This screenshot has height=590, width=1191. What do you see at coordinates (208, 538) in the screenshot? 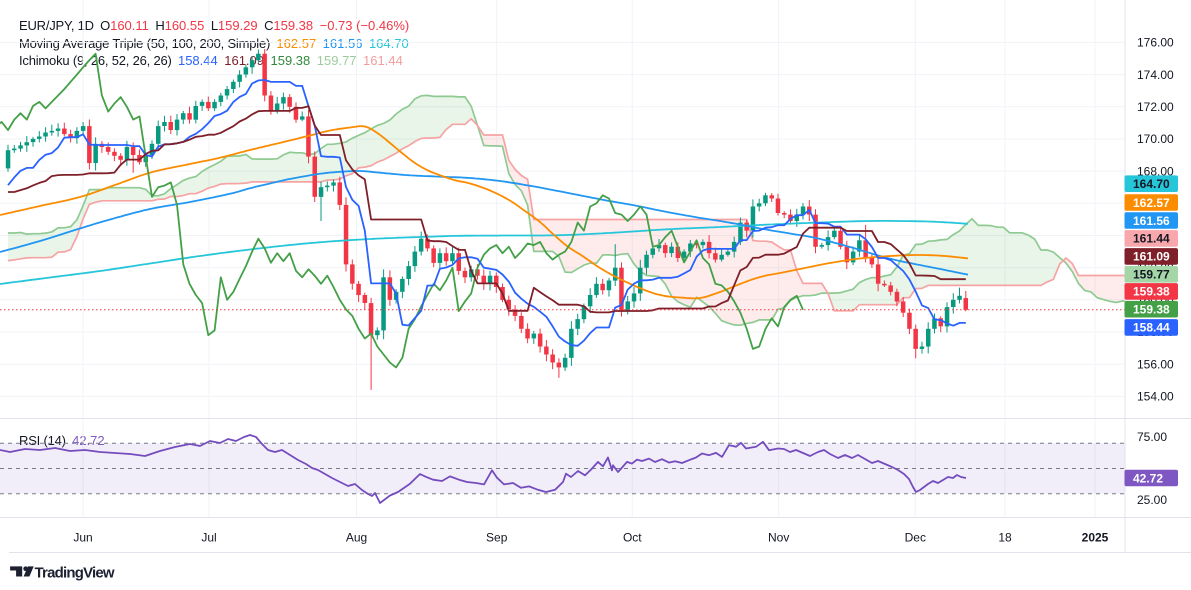
I see `svg-text: Jul` at bounding box center [208, 538].